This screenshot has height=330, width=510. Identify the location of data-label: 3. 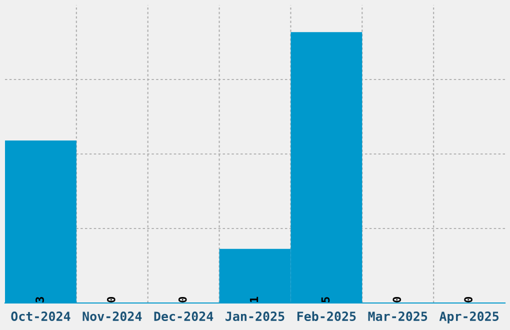
(40, 299).